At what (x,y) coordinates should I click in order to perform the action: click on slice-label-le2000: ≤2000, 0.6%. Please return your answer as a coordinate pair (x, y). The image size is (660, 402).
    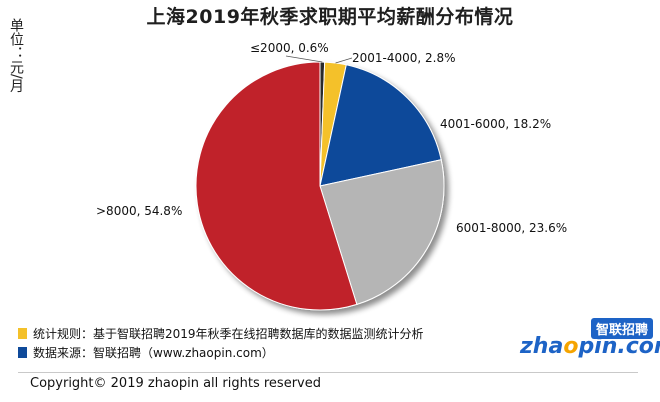
    Looking at the image, I should click on (289, 48).